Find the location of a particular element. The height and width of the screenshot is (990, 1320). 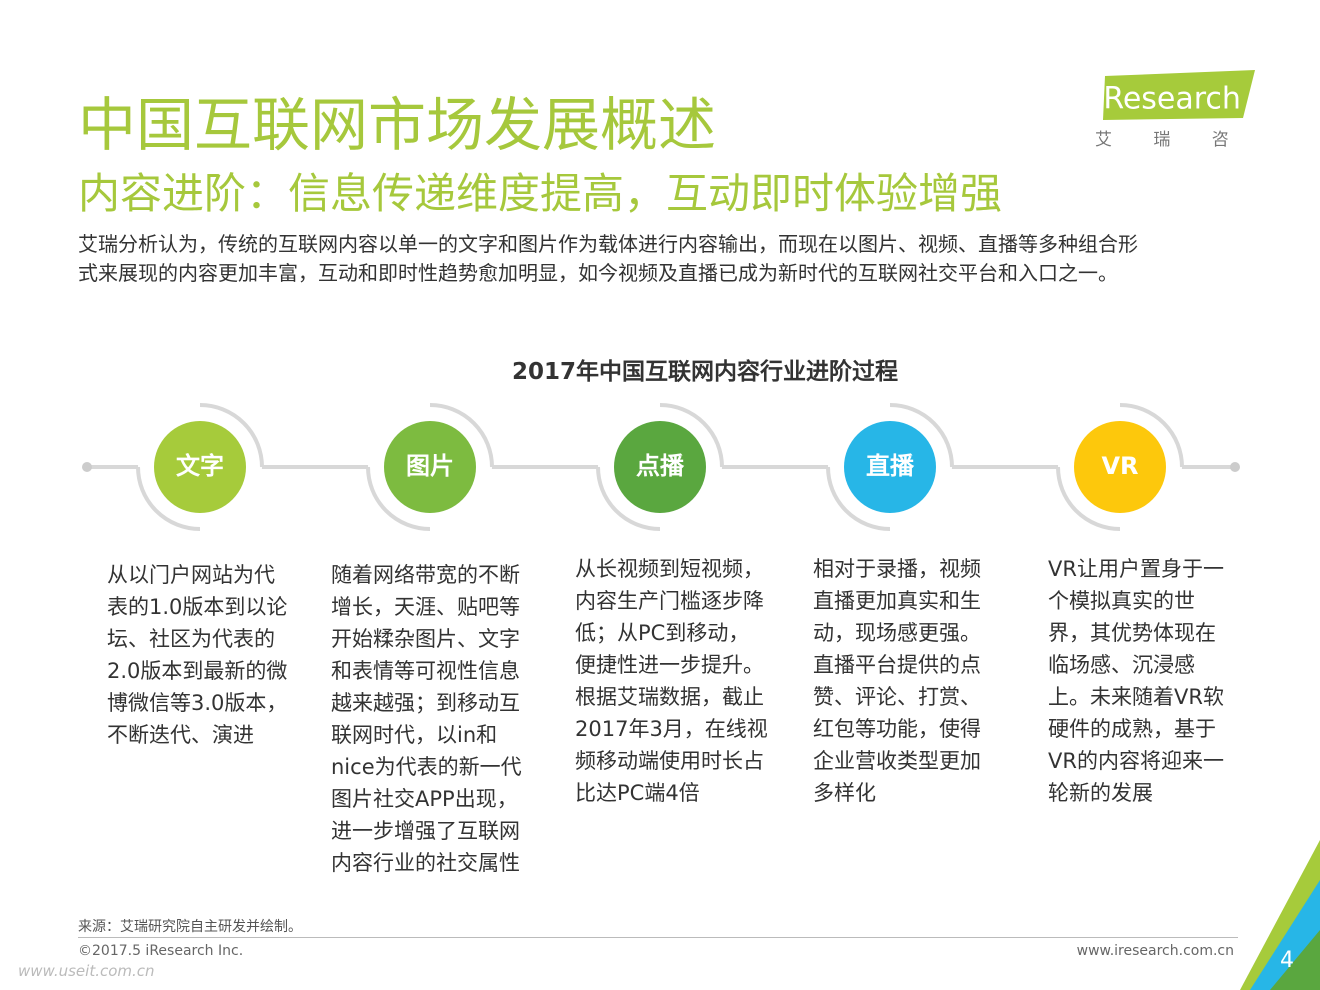

stage-text: 从以门户网站为代 is located at coordinates (191, 575).